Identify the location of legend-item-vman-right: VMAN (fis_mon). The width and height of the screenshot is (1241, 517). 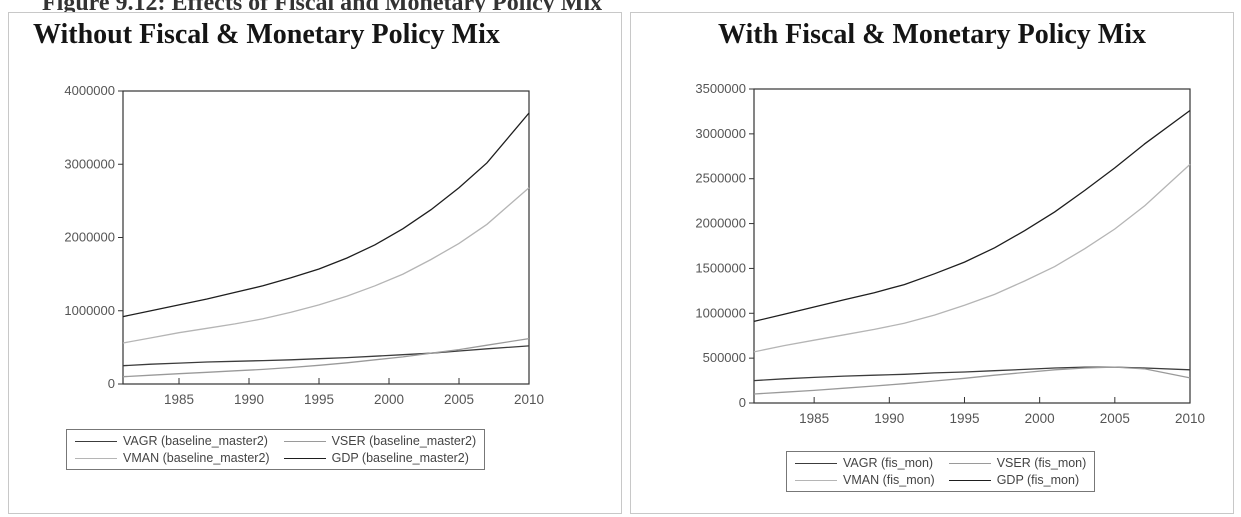
(865, 480).